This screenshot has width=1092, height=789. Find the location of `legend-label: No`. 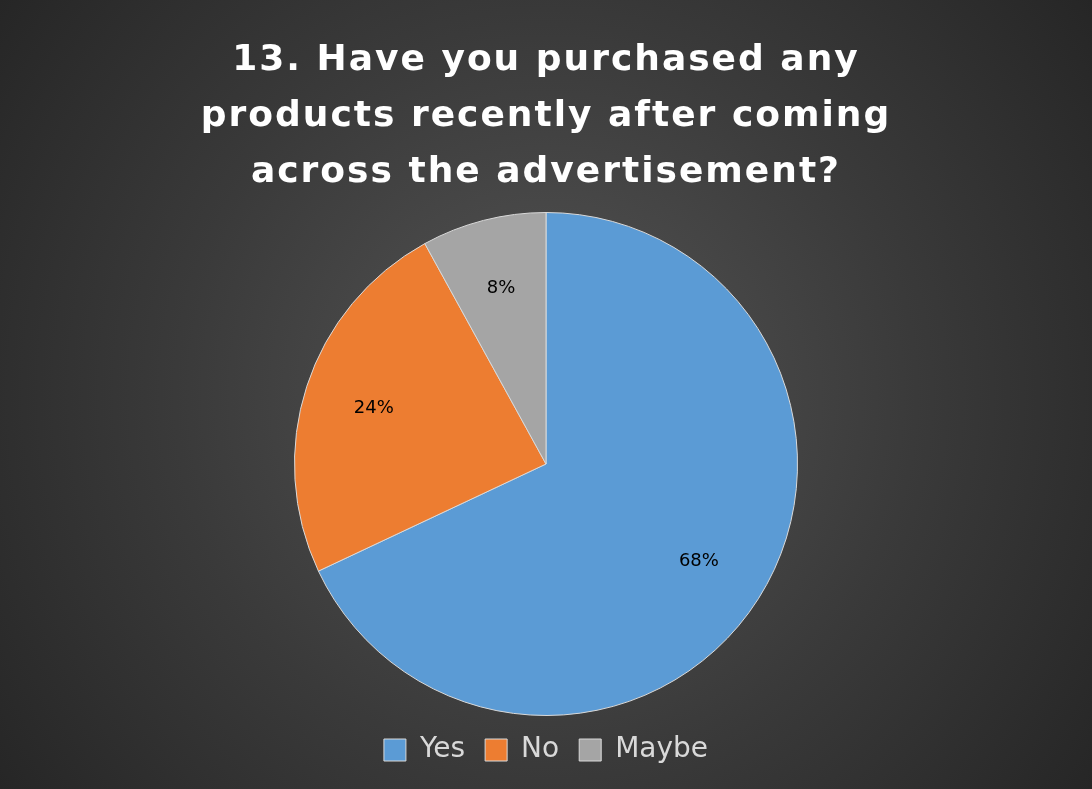

legend-label: No is located at coordinates (540, 748).